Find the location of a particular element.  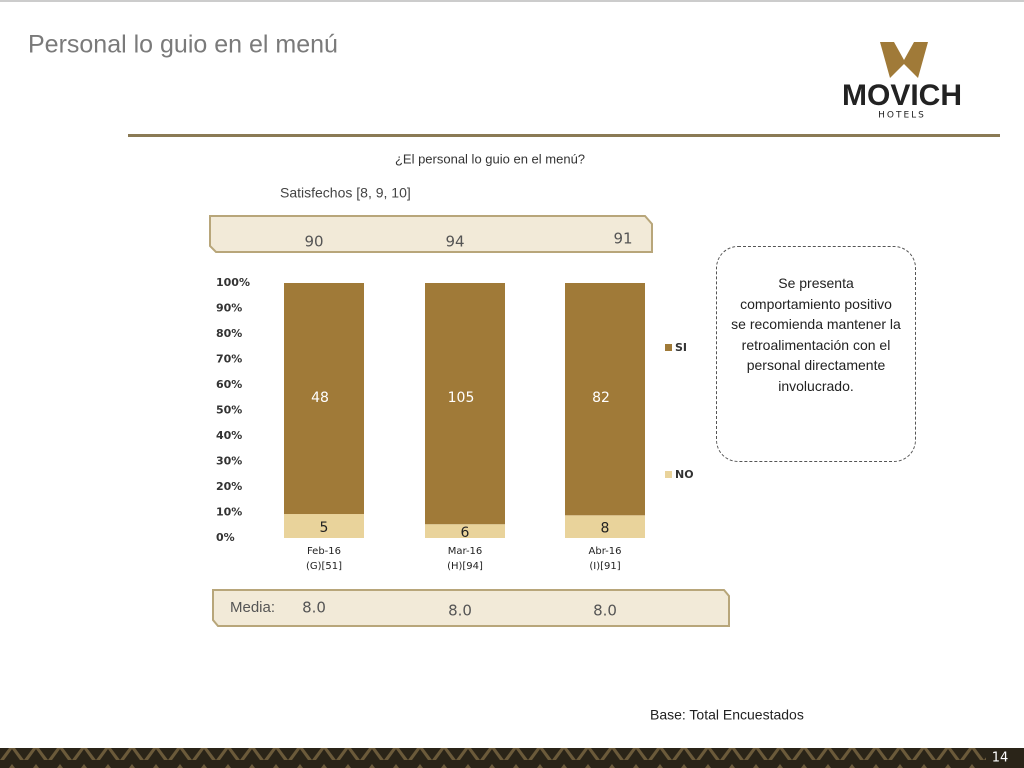

question: ¿El personal lo guio en el menú? is located at coordinates (490, 158).